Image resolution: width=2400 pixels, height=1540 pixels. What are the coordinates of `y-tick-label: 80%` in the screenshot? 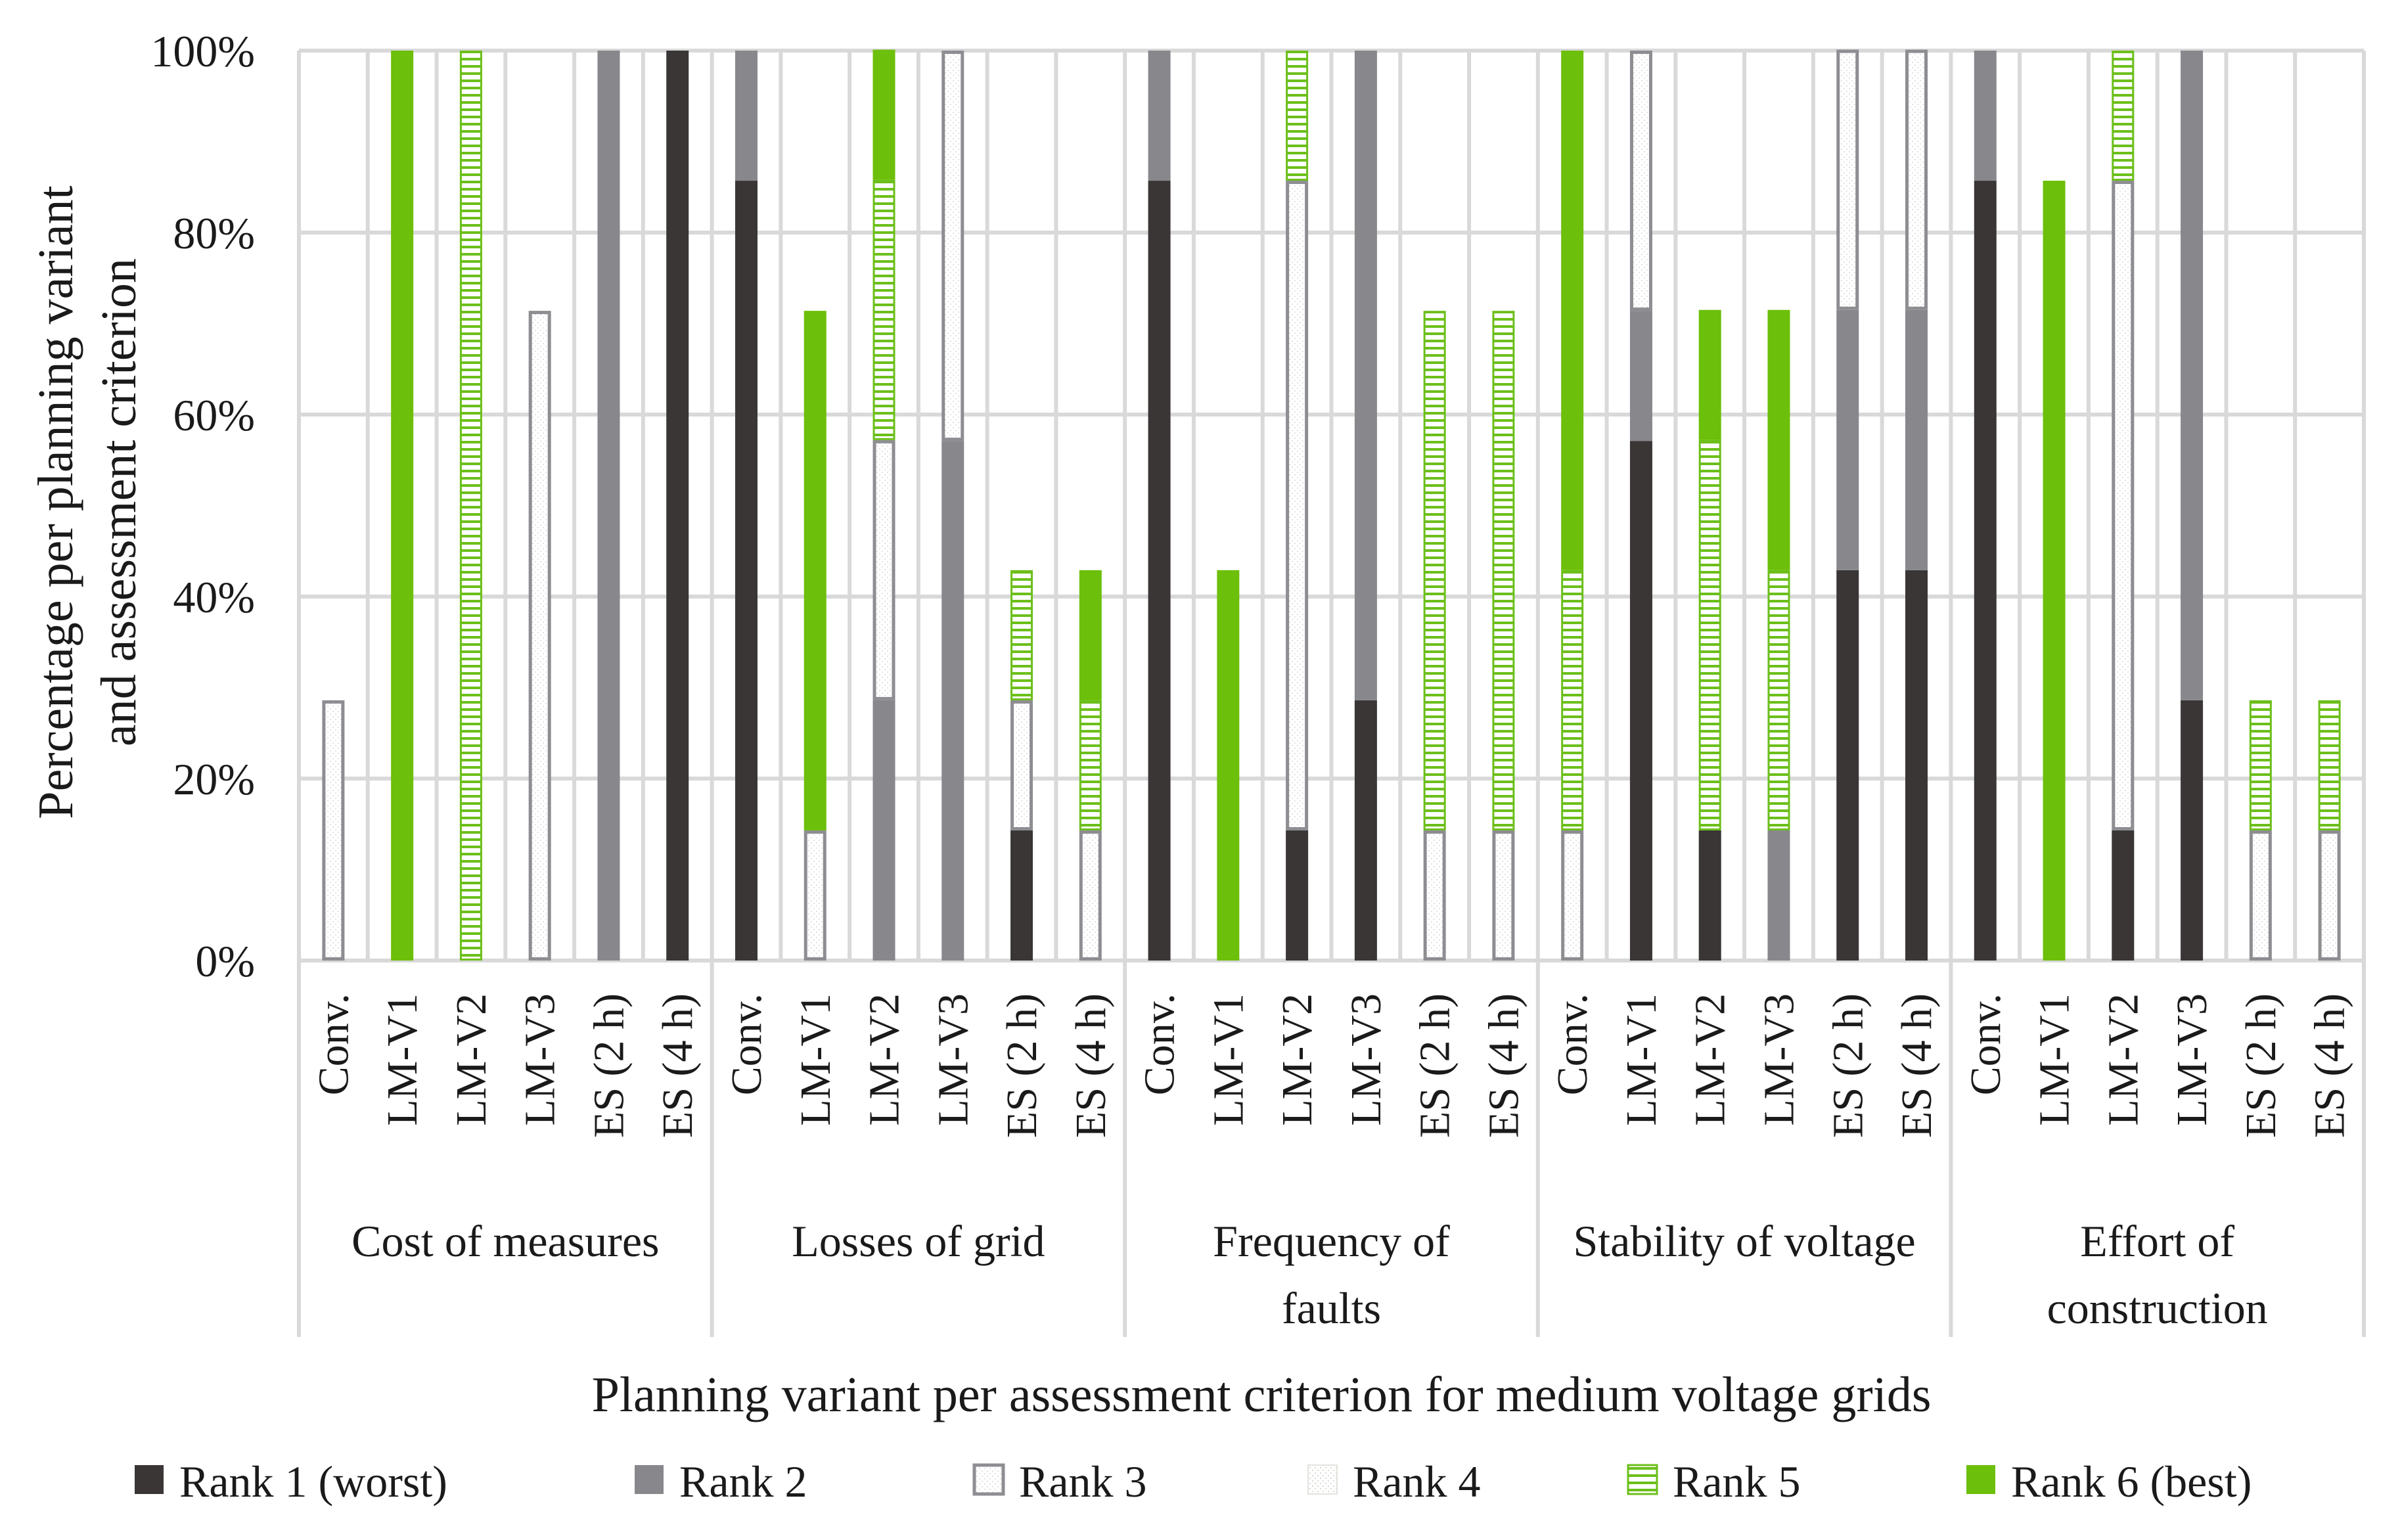 It's located at (214, 233).